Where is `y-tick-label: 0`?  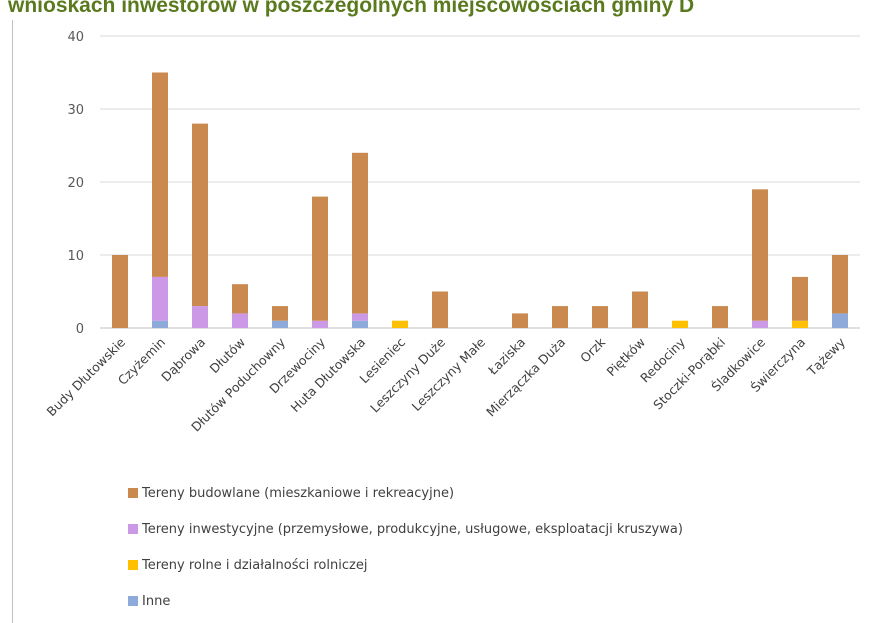 y-tick-label: 0 is located at coordinates (80, 329).